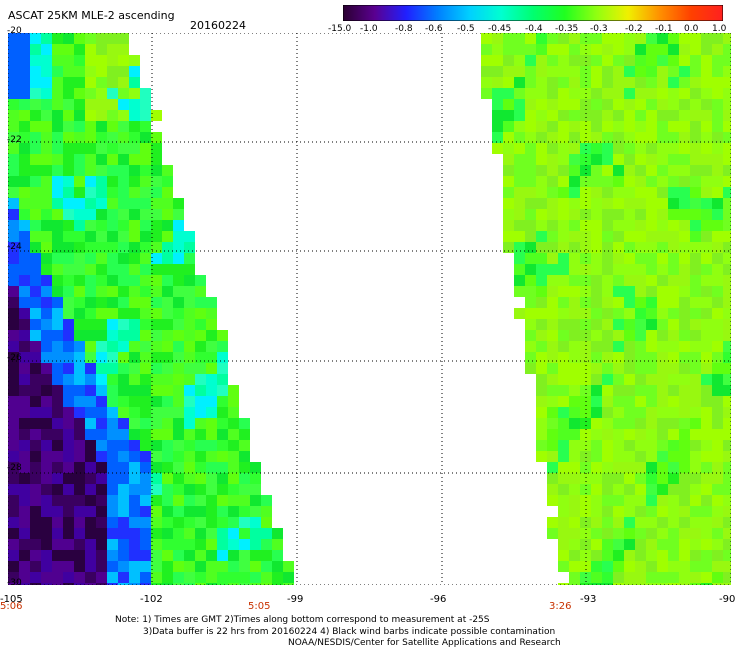 This screenshot has width=740, height=650. I want to click on colorbar-label: -0.45, so click(500, 29).